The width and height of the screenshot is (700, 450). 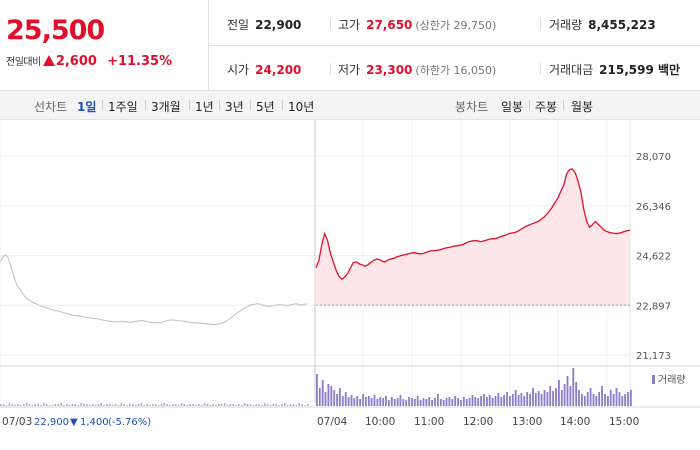 I want to click on tab-1w: 1주일, so click(x=123, y=107).